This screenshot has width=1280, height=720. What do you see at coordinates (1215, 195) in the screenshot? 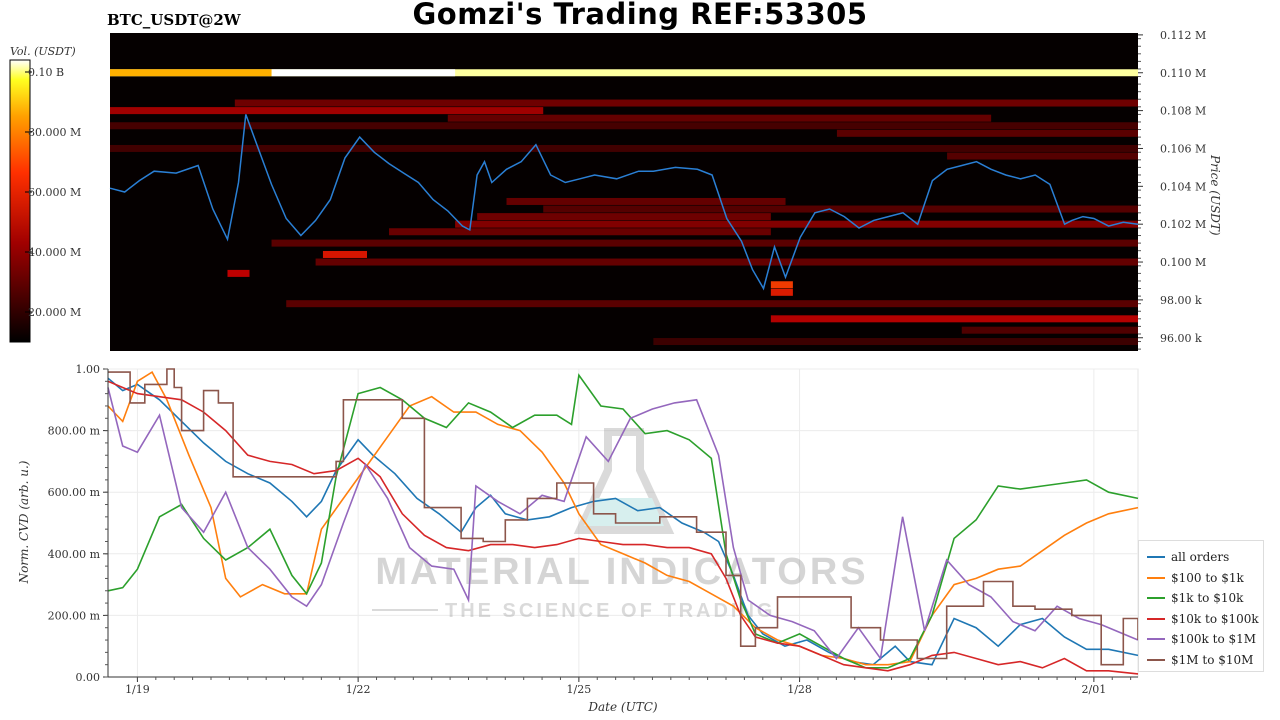
I see `price-axis-label: Price (USDT)` at bounding box center [1215, 195].